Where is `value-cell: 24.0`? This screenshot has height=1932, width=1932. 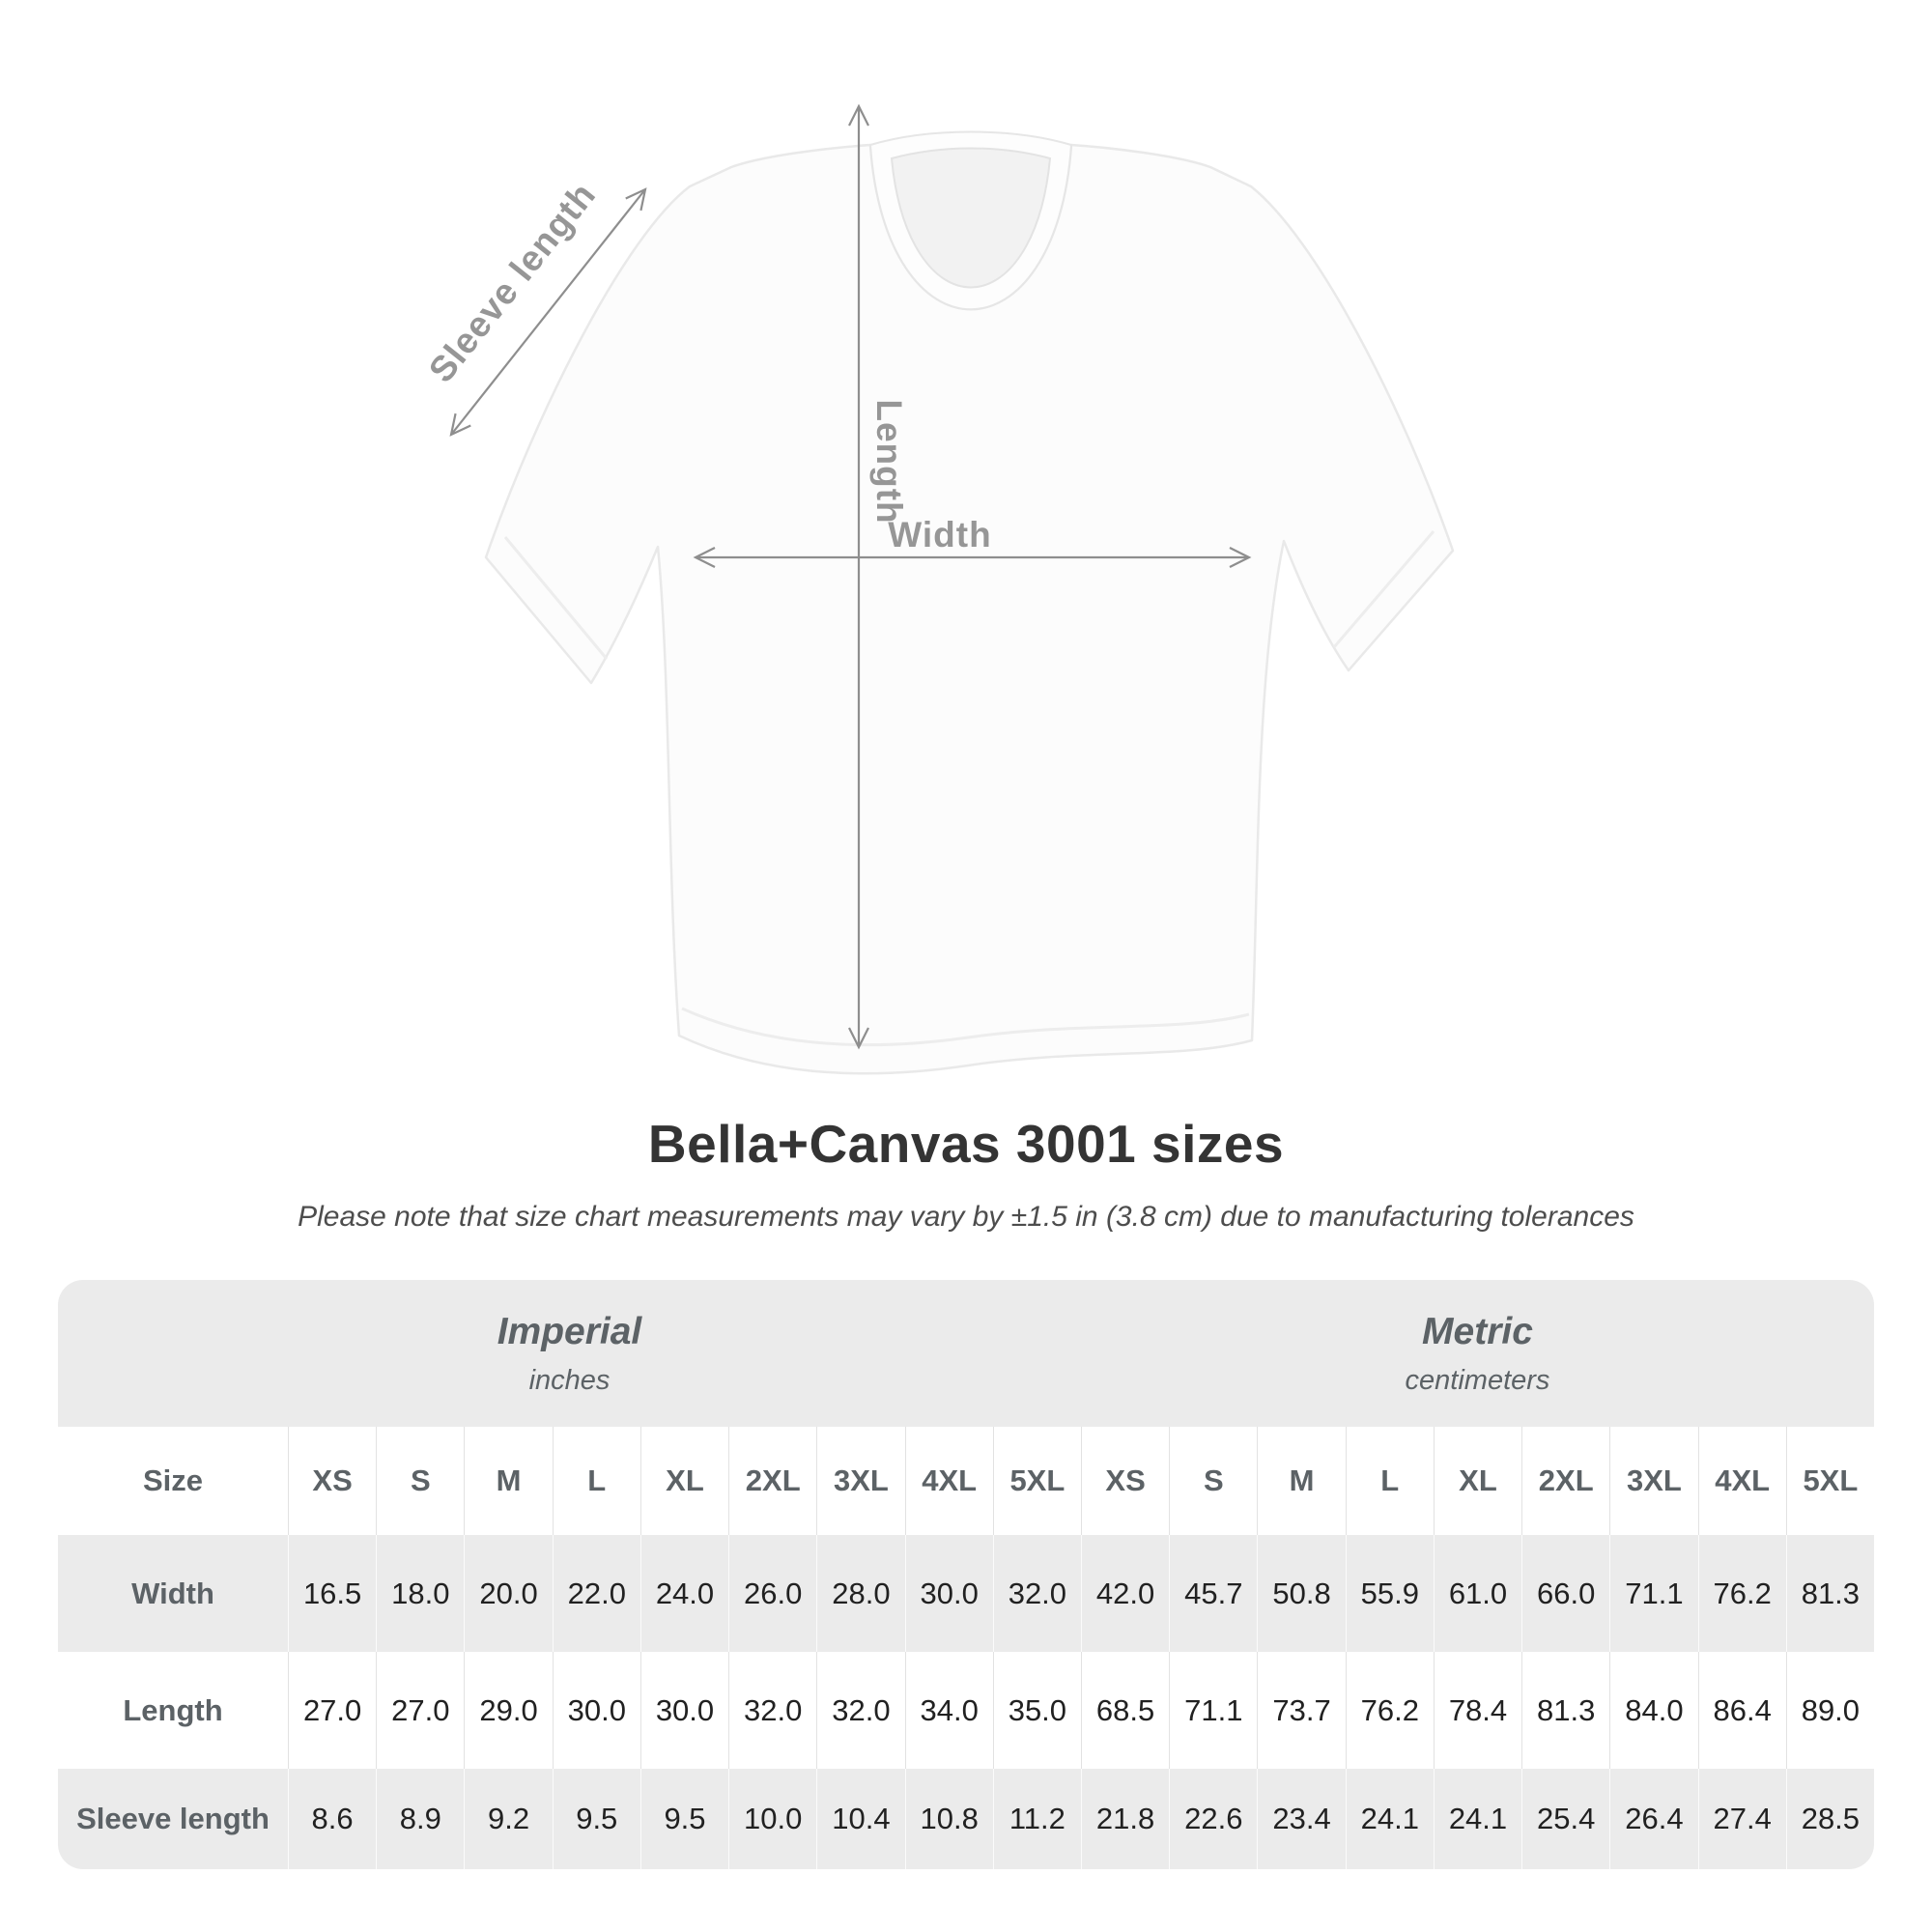
value-cell: 24.0 is located at coordinates (684, 1593).